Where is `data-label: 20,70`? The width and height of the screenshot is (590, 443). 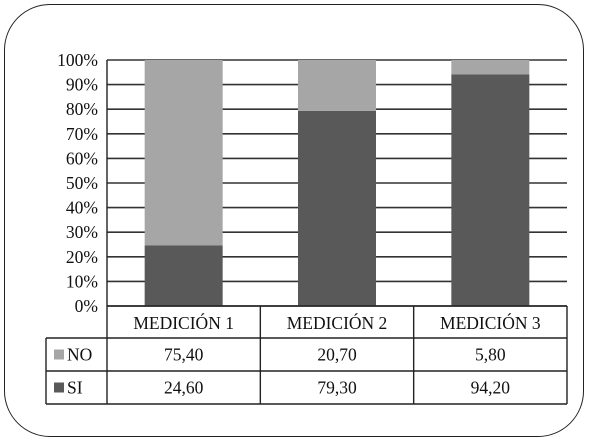 data-label: 20,70 is located at coordinates (337, 355).